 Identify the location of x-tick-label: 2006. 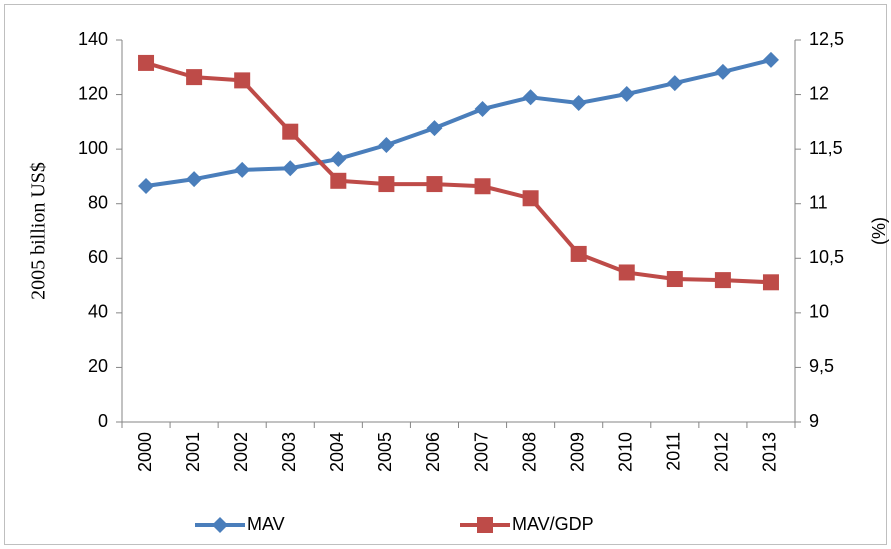
(433, 452).